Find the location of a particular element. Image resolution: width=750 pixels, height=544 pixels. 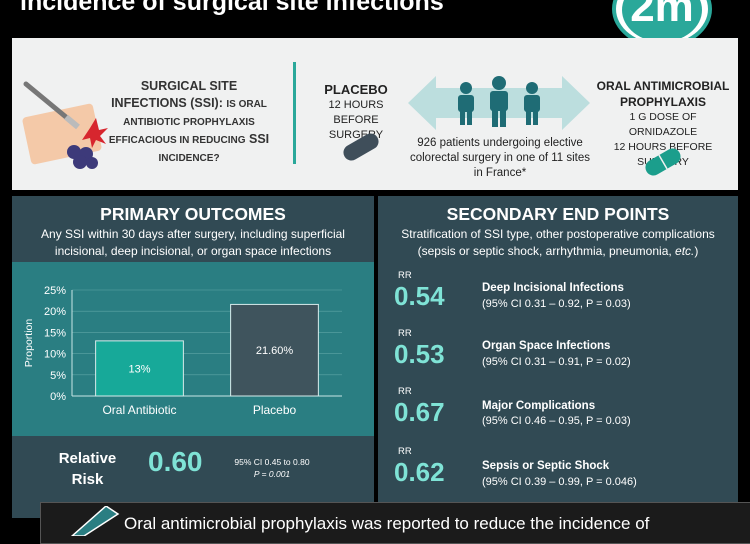

endpoint-name: Deep Incisional Infections is located at coordinates (553, 288).